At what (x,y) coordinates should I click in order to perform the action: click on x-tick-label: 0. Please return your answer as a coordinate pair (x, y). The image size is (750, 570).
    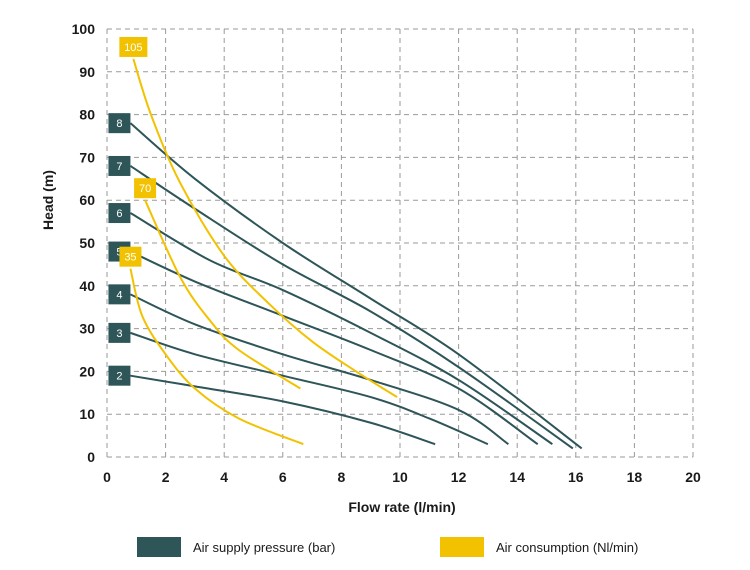
    Looking at the image, I should click on (107, 477).